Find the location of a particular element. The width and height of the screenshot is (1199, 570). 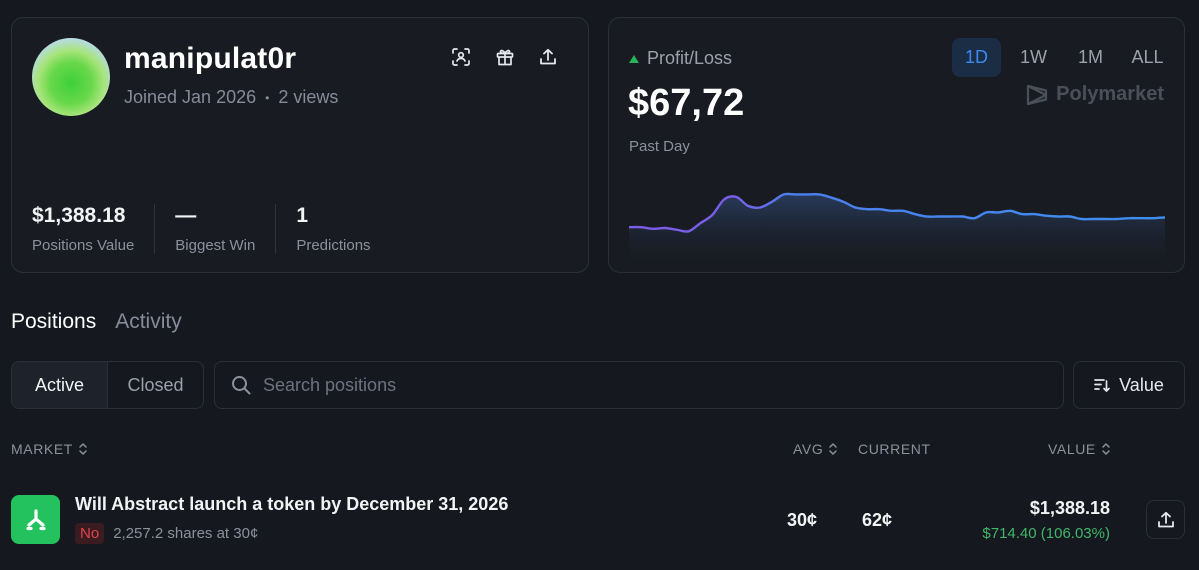

market-column-header: MARKET is located at coordinates (49, 449).